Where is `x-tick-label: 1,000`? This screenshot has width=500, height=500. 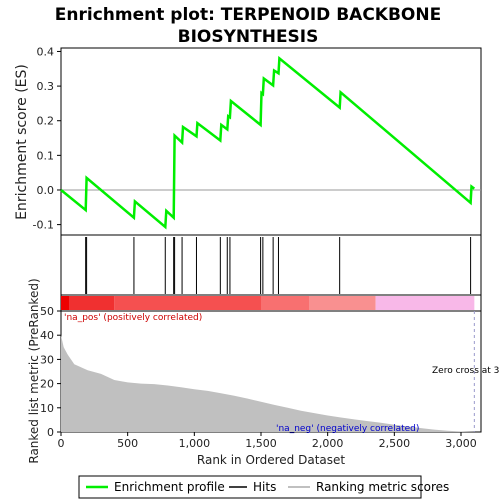
x-tick-label: 1,000 is located at coordinates (195, 443).